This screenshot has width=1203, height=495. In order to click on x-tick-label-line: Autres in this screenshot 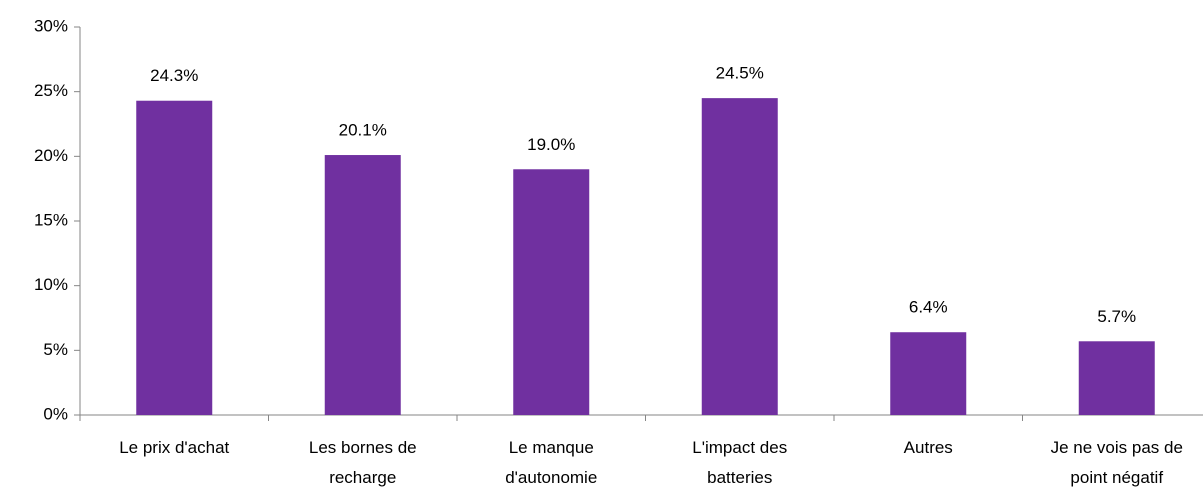, I will do `click(928, 447)`.